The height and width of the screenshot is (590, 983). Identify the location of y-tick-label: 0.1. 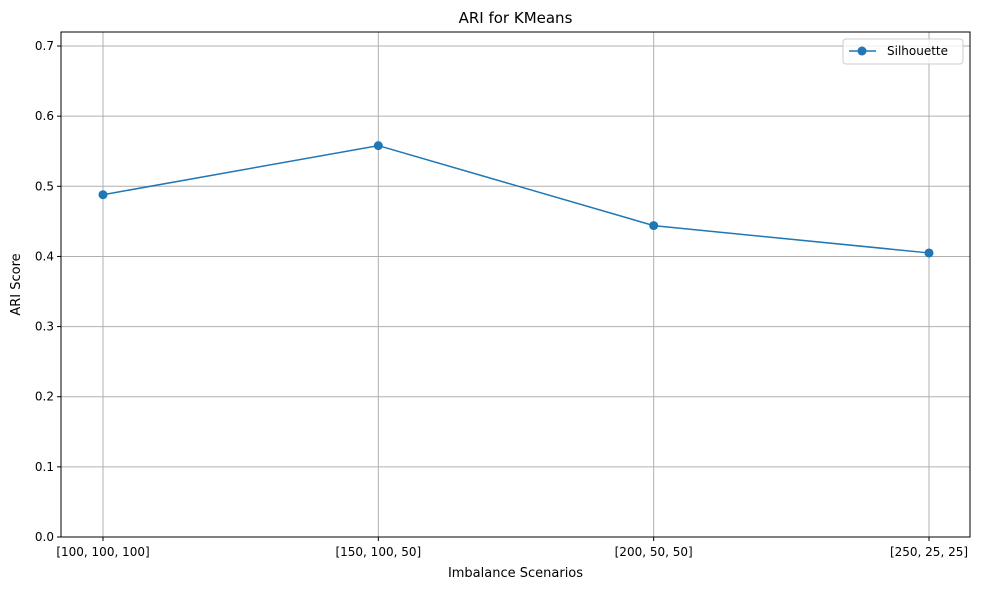
(44, 467).